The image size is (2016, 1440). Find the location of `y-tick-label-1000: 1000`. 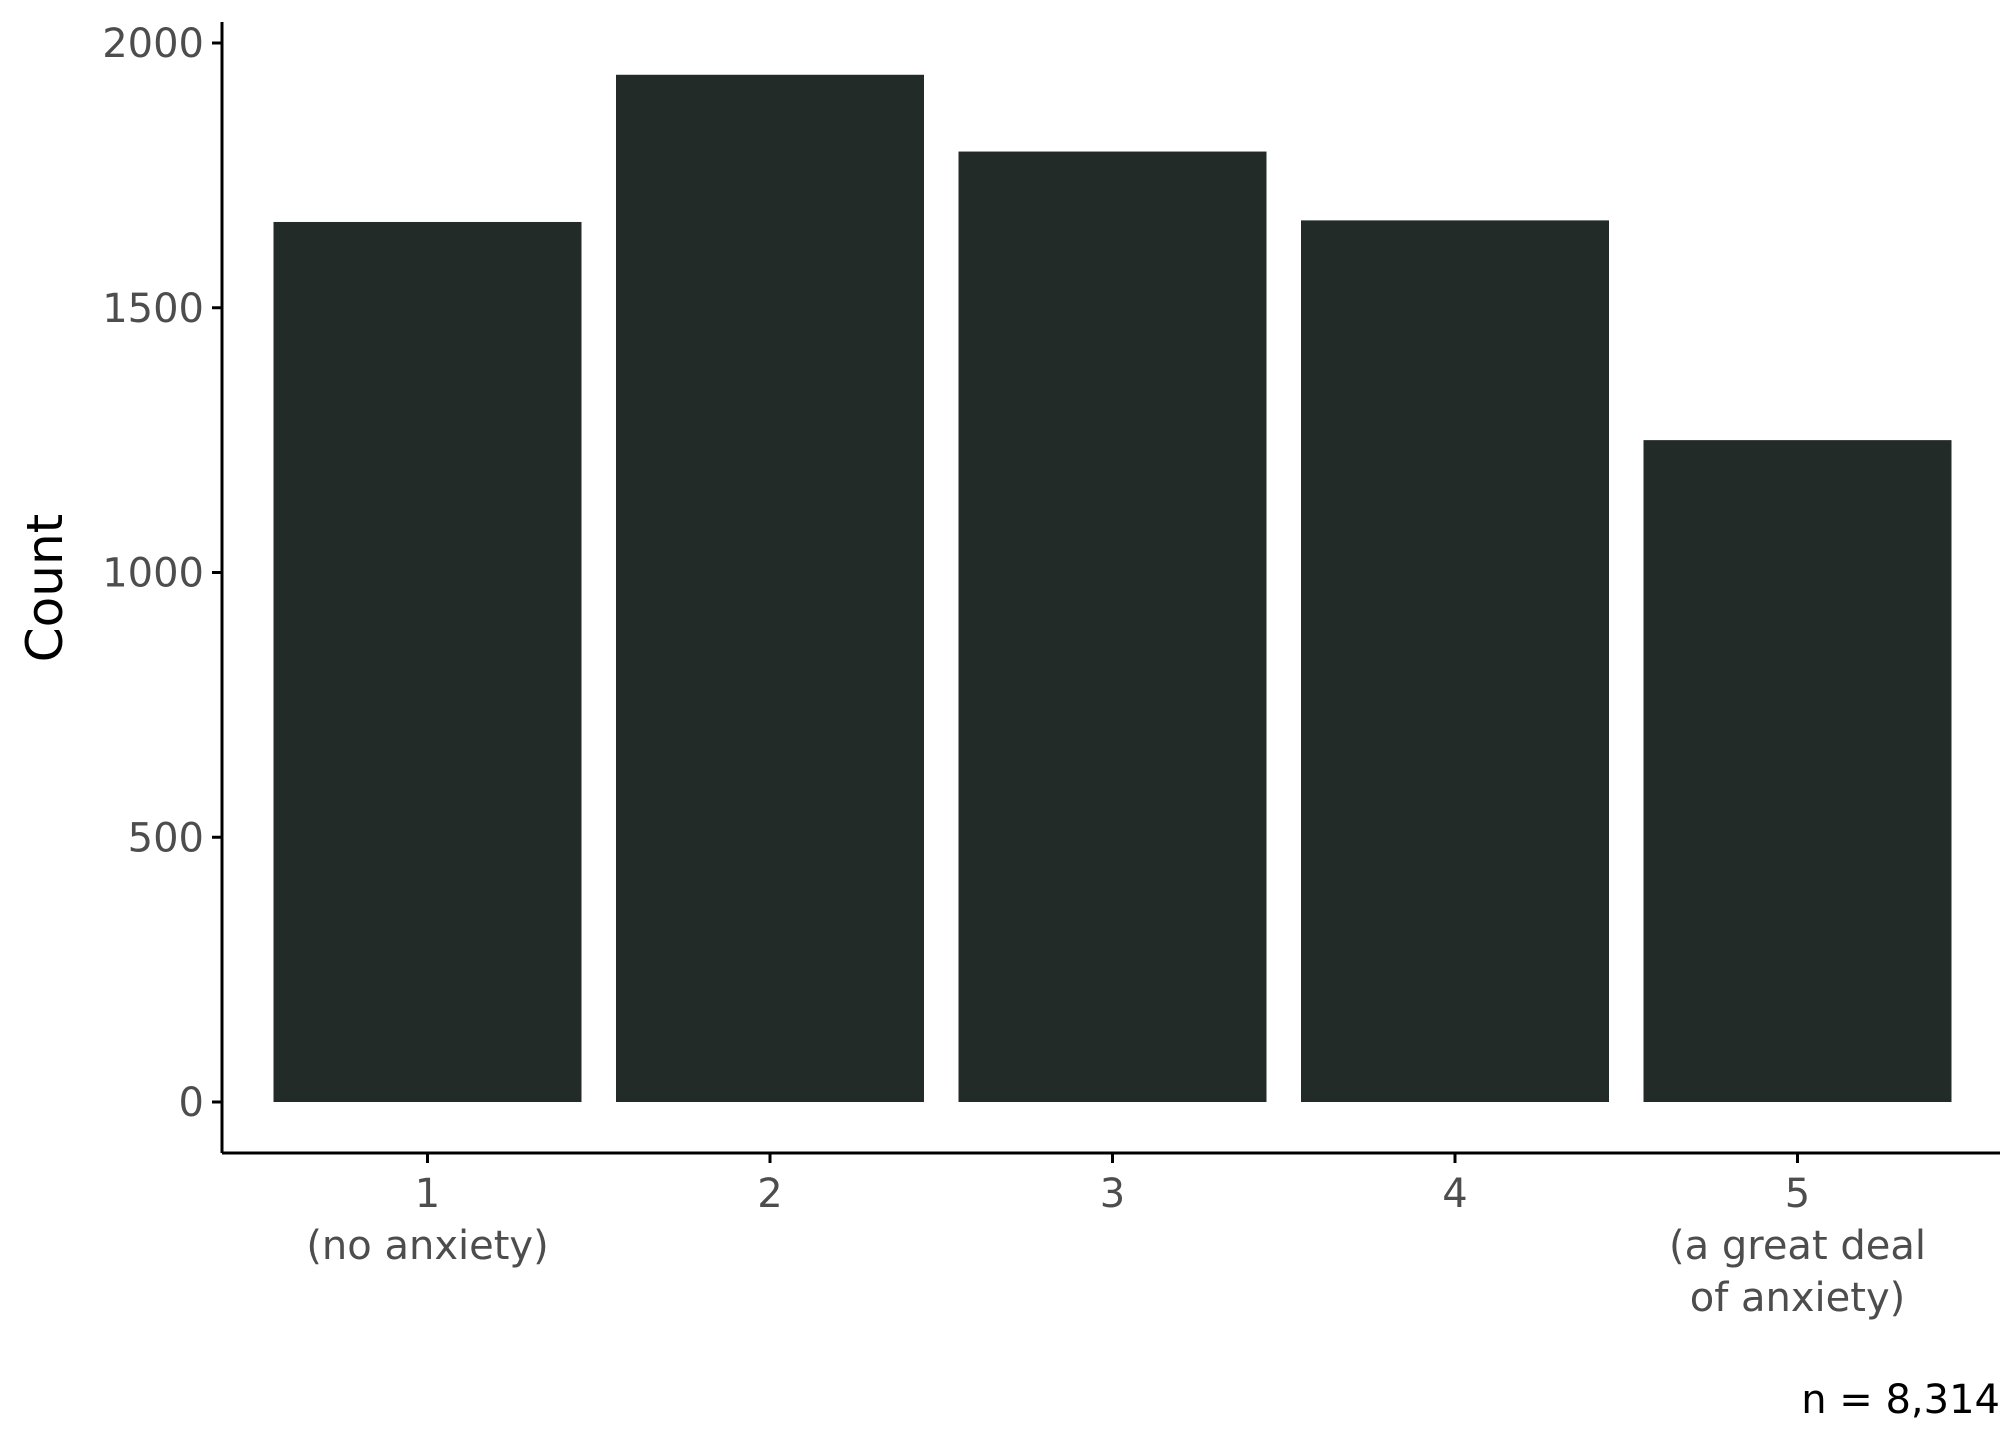

y-tick-label-1000: 1000 is located at coordinates (153, 574).